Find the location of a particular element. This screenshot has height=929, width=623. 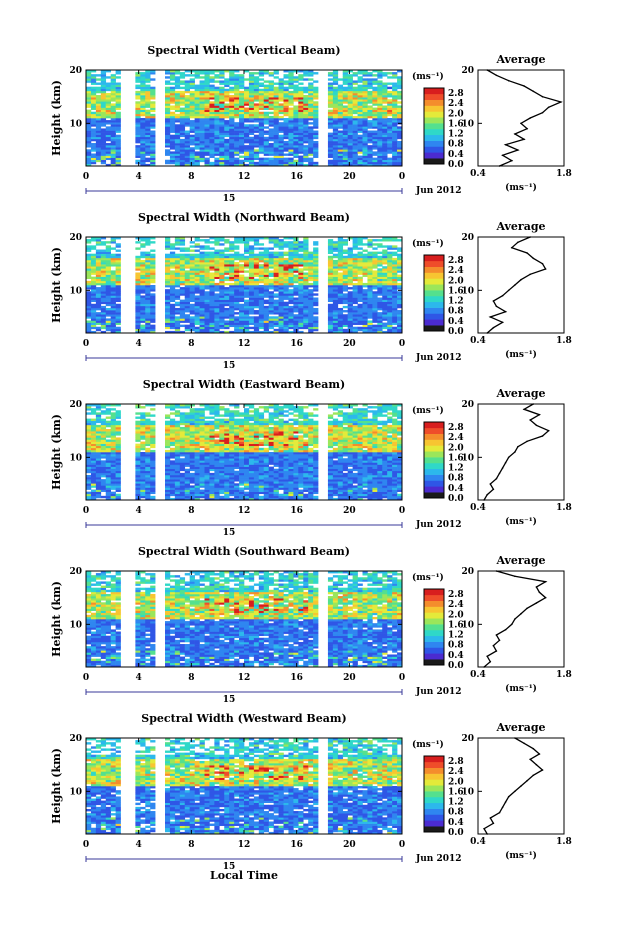

average-frame is located at coordinates (521, 285).